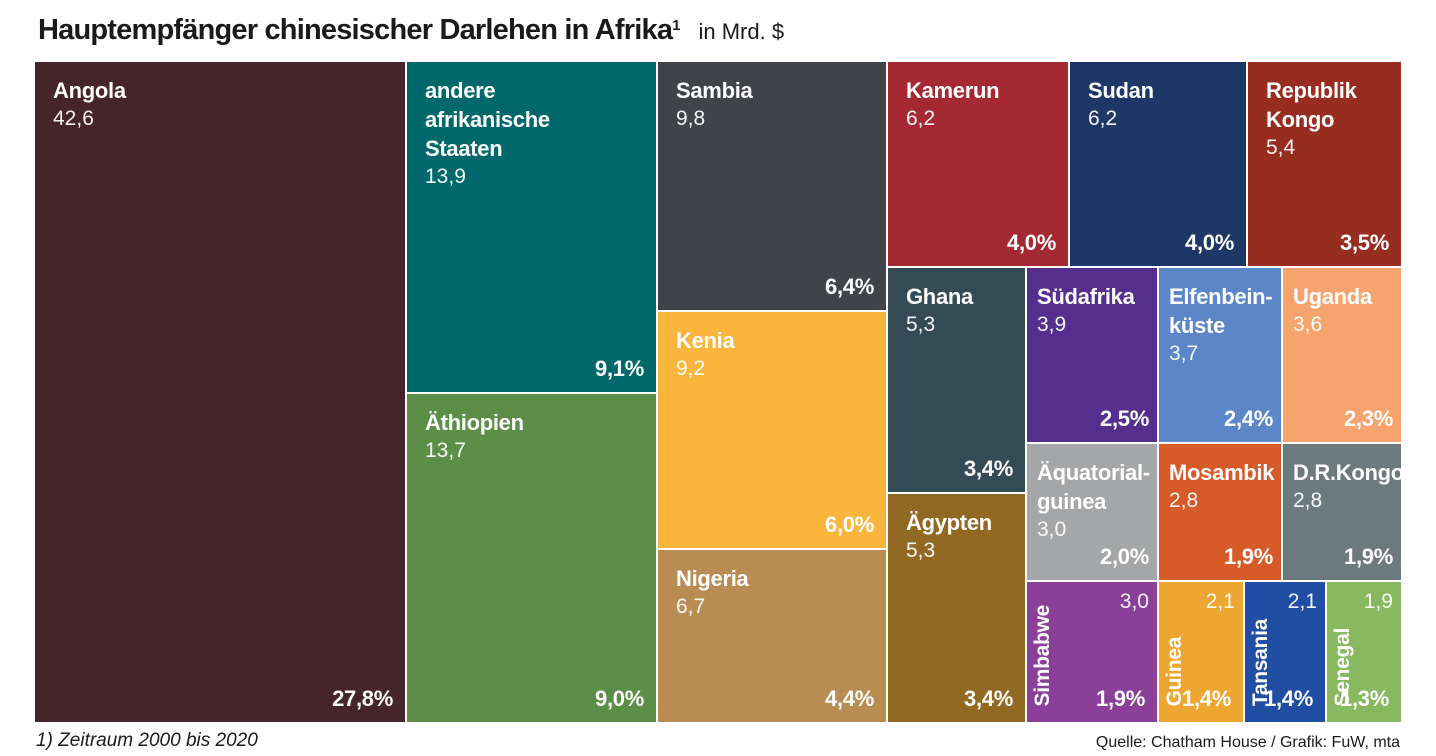 Image resolution: width=1436 pixels, height=756 pixels. I want to click on tile-share: 2,3%, so click(1368, 418).